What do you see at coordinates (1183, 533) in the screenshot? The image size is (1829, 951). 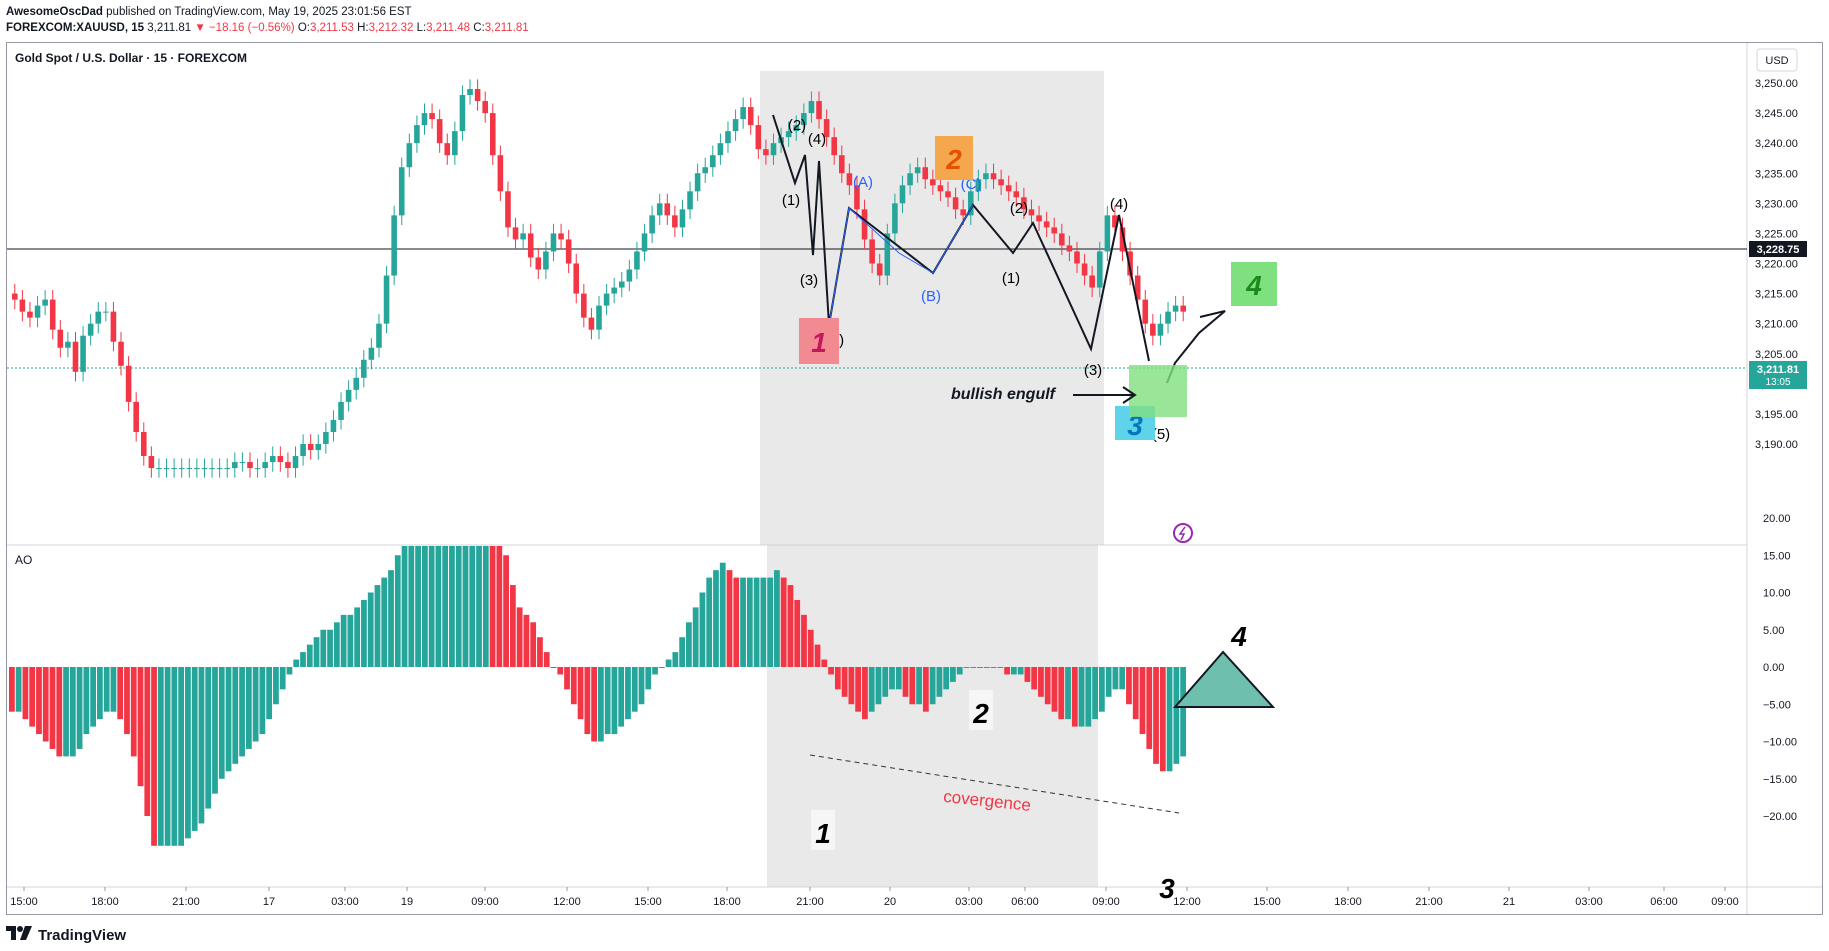 I see `alert-icon` at bounding box center [1183, 533].